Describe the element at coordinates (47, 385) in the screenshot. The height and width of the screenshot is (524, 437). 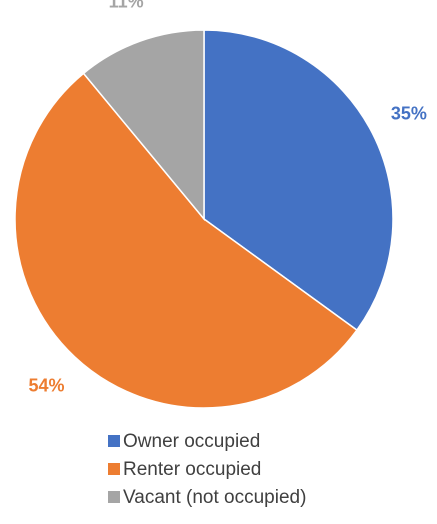
I see `data-label: 54%` at that location.